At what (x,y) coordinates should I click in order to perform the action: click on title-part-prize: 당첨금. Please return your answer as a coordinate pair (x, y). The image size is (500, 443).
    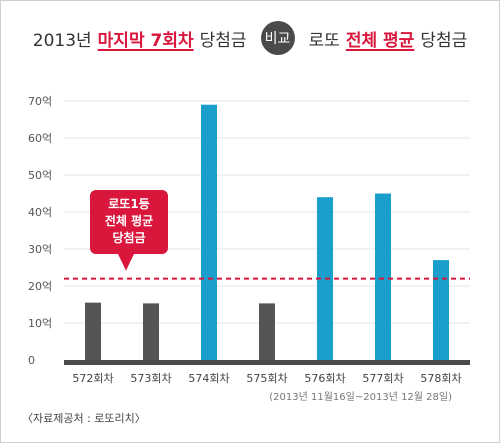
    Looking at the image, I should click on (223, 40).